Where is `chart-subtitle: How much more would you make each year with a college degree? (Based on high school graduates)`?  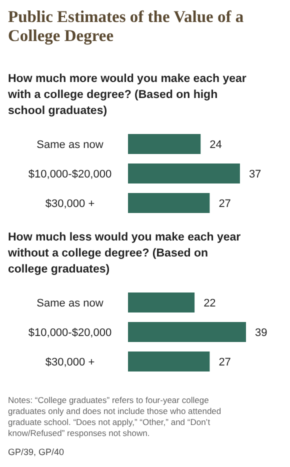
chart-subtitle: How much more would you make each year with a college degree? (Based on high school graduates) is located at coordinates (127, 95).